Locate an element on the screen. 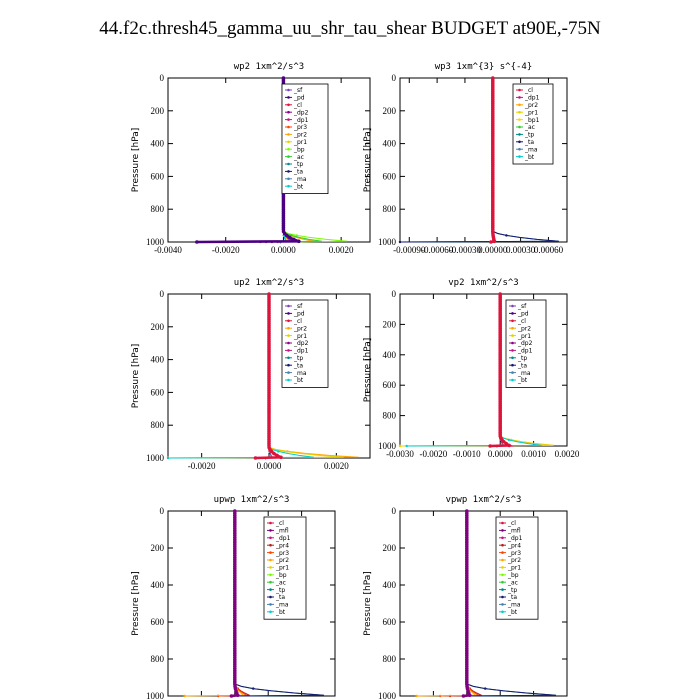  plot-frame is located at coordinates (483, 603).